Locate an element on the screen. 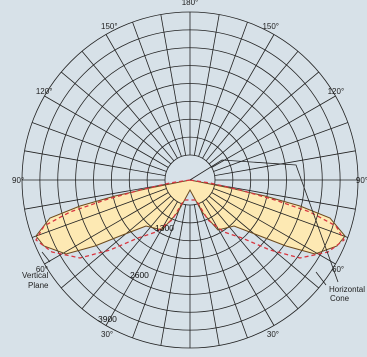  angle-label-120-left: 120° is located at coordinates (336, 91).